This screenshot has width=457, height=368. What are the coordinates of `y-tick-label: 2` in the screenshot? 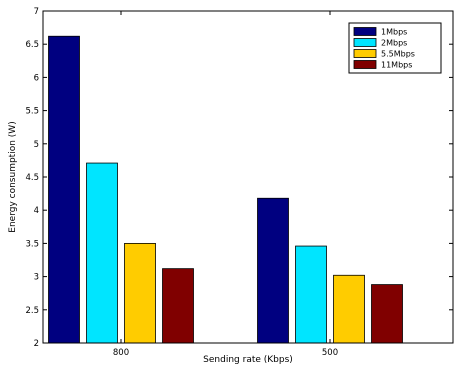 It's located at (36, 344).